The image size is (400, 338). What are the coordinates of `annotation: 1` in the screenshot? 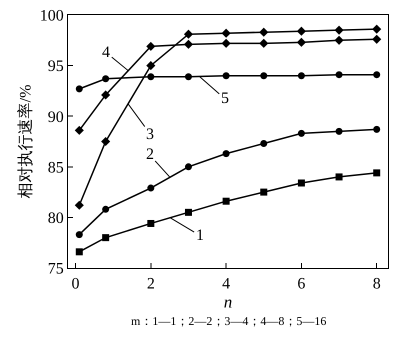 It's located at (200, 235).